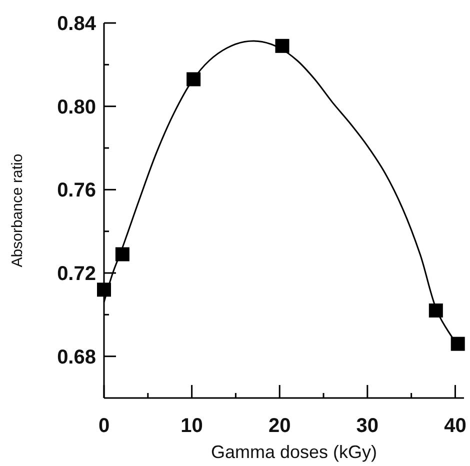  Describe the element at coordinates (104, 426) in the screenshot. I see `x-tick-label: 0` at that location.